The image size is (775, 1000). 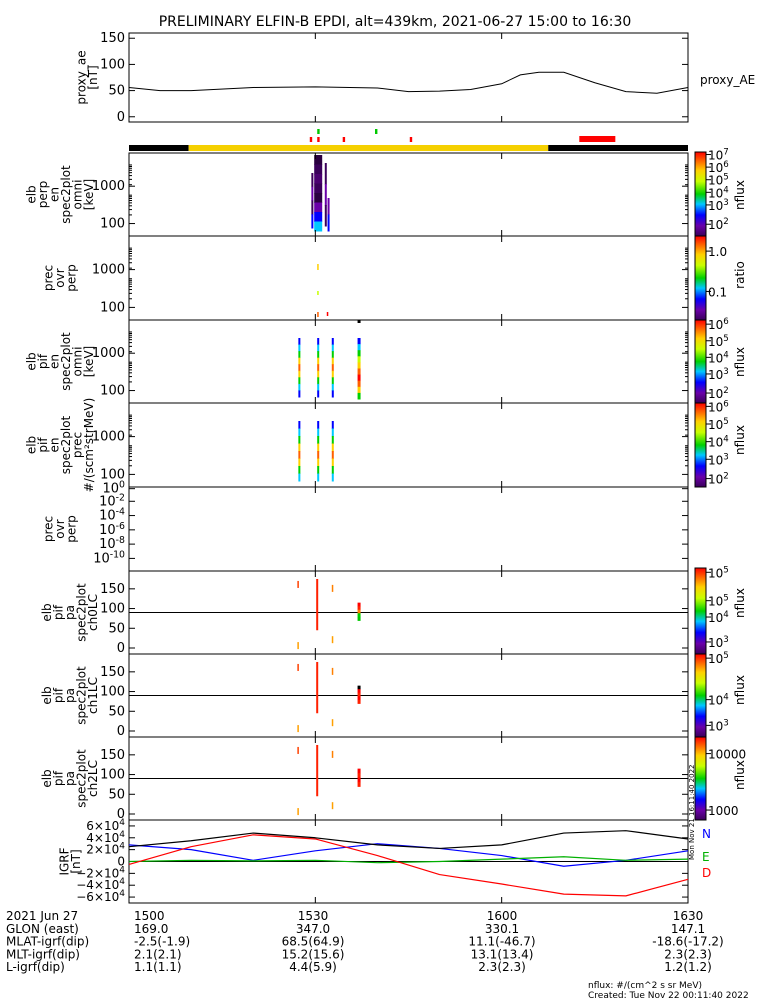 What do you see at coordinates (82, 695) in the screenshot?
I see `ch1LC-ylabel-line: spec2plot` at bounding box center [82, 695].